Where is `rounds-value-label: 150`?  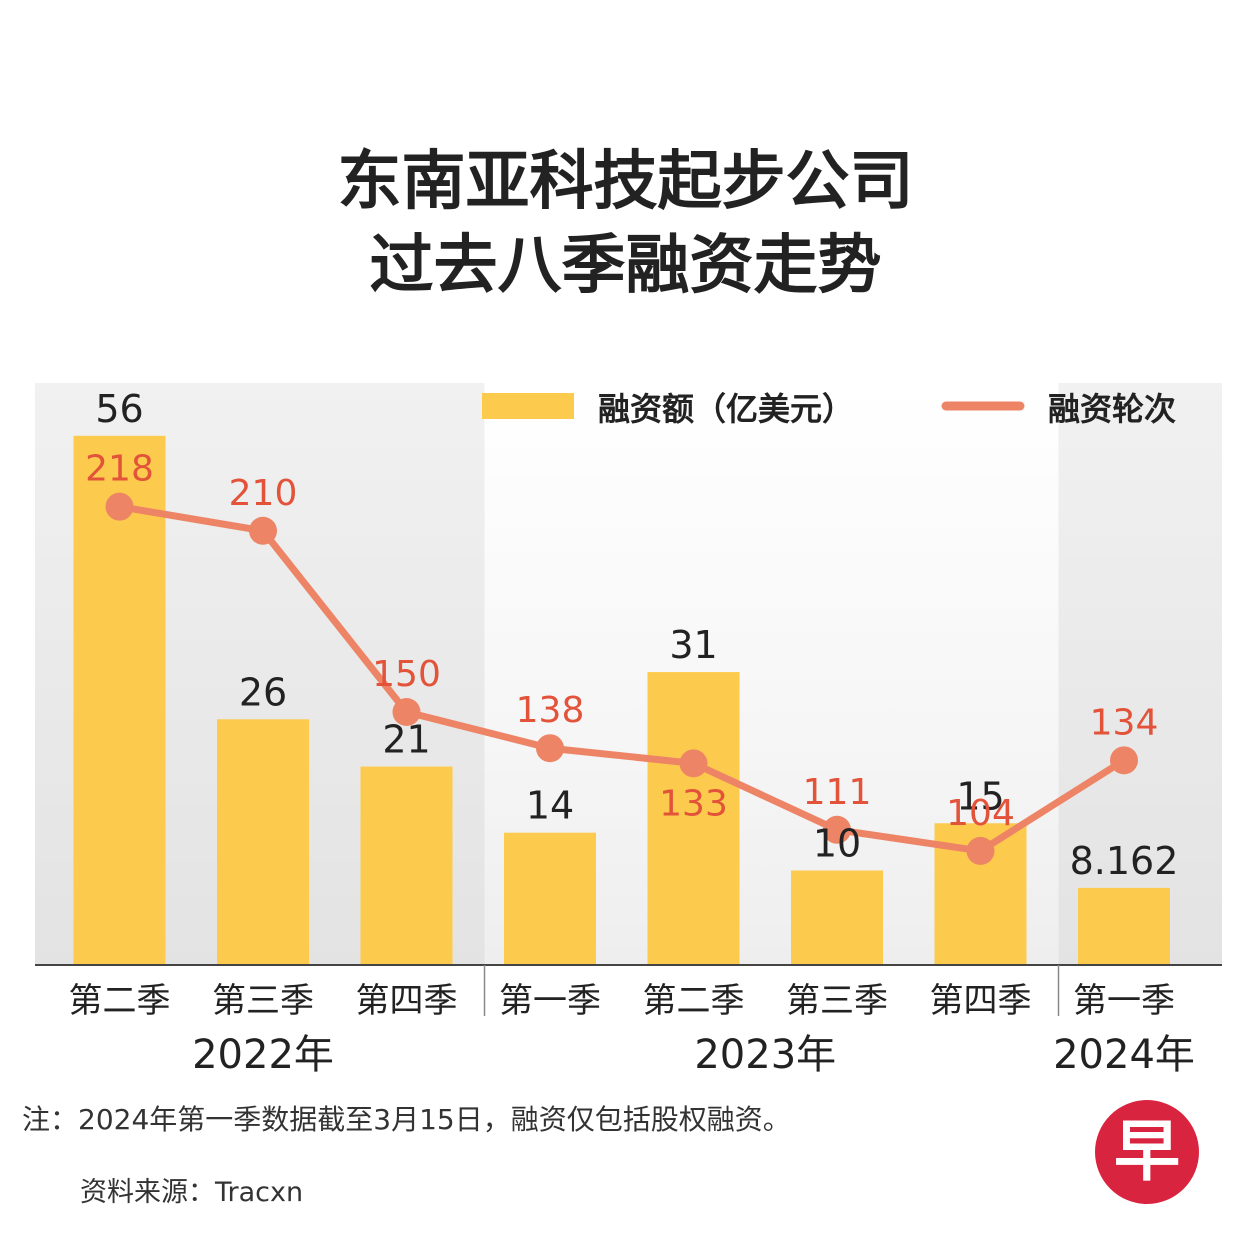 rounds-value-label: 150 is located at coordinates (406, 674).